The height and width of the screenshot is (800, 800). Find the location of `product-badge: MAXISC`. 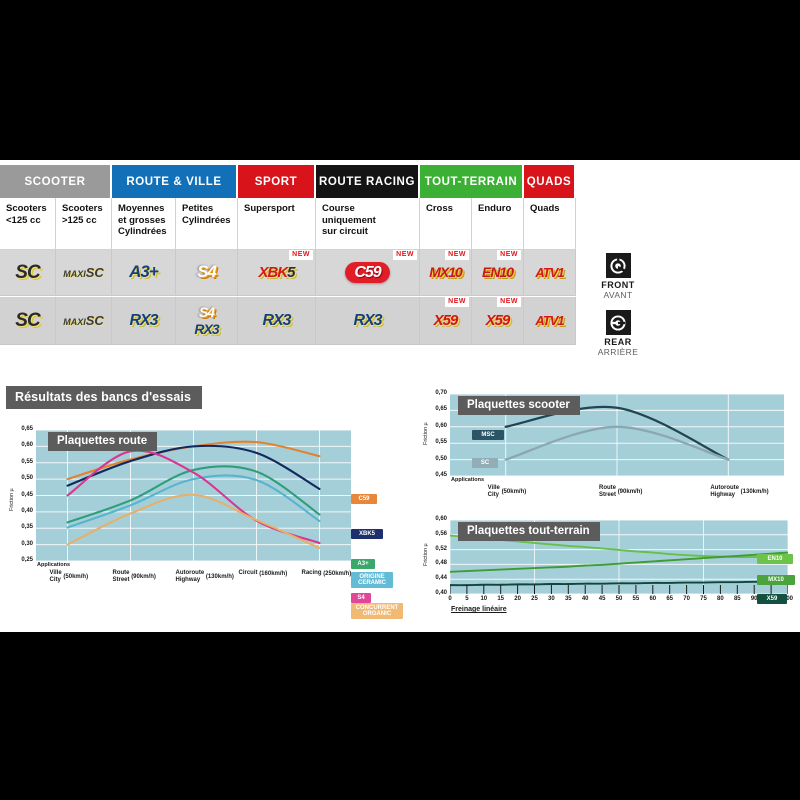

product-badge: MAXISC is located at coordinates (83, 272).